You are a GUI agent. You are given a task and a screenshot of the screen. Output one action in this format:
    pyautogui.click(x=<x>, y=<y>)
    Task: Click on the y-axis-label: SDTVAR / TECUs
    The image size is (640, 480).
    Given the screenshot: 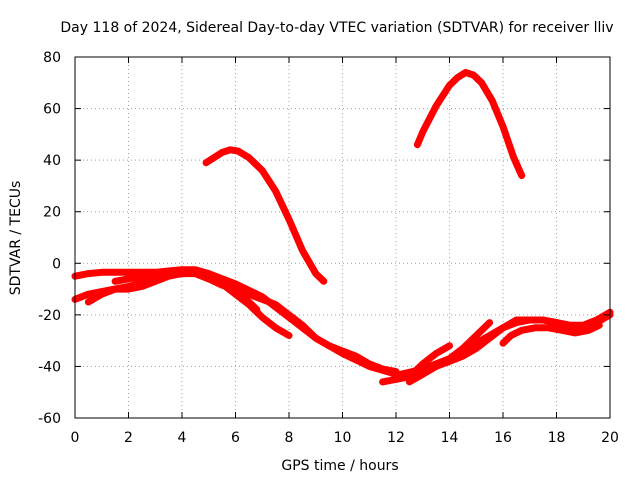 What is the action you would take?
    pyautogui.click(x=16, y=238)
    